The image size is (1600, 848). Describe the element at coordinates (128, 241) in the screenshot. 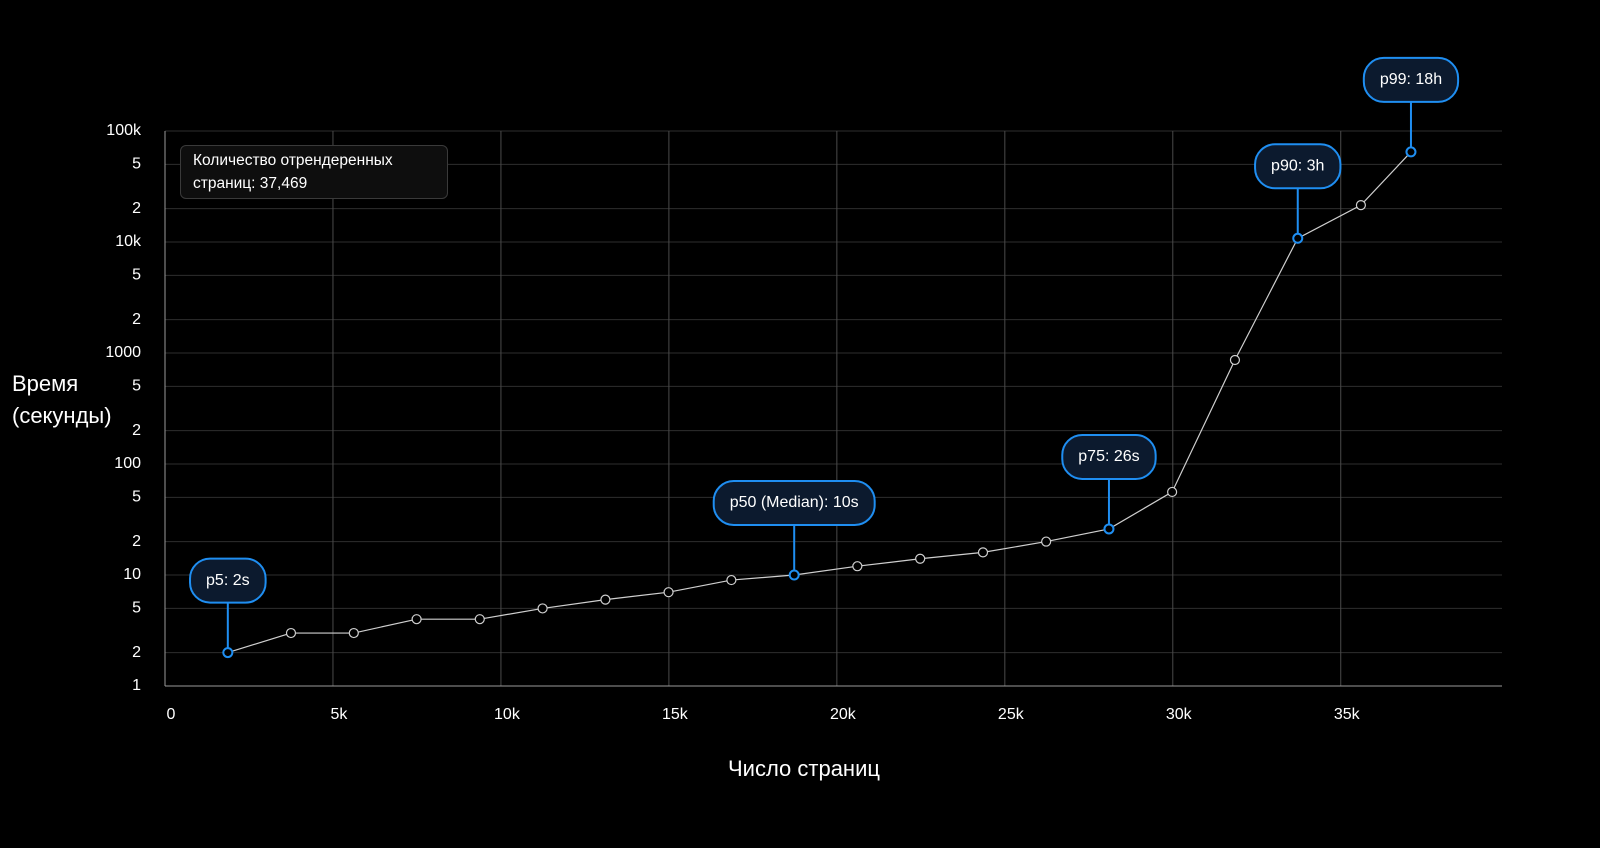

I see `y-tick-label: 10k` at that location.